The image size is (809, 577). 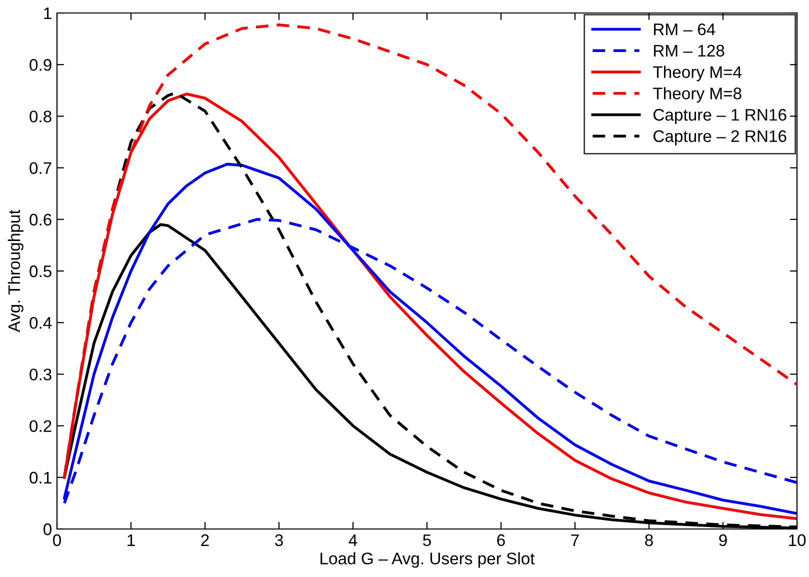 I want to click on y-tick-label: 0, so click(x=48, y=529).